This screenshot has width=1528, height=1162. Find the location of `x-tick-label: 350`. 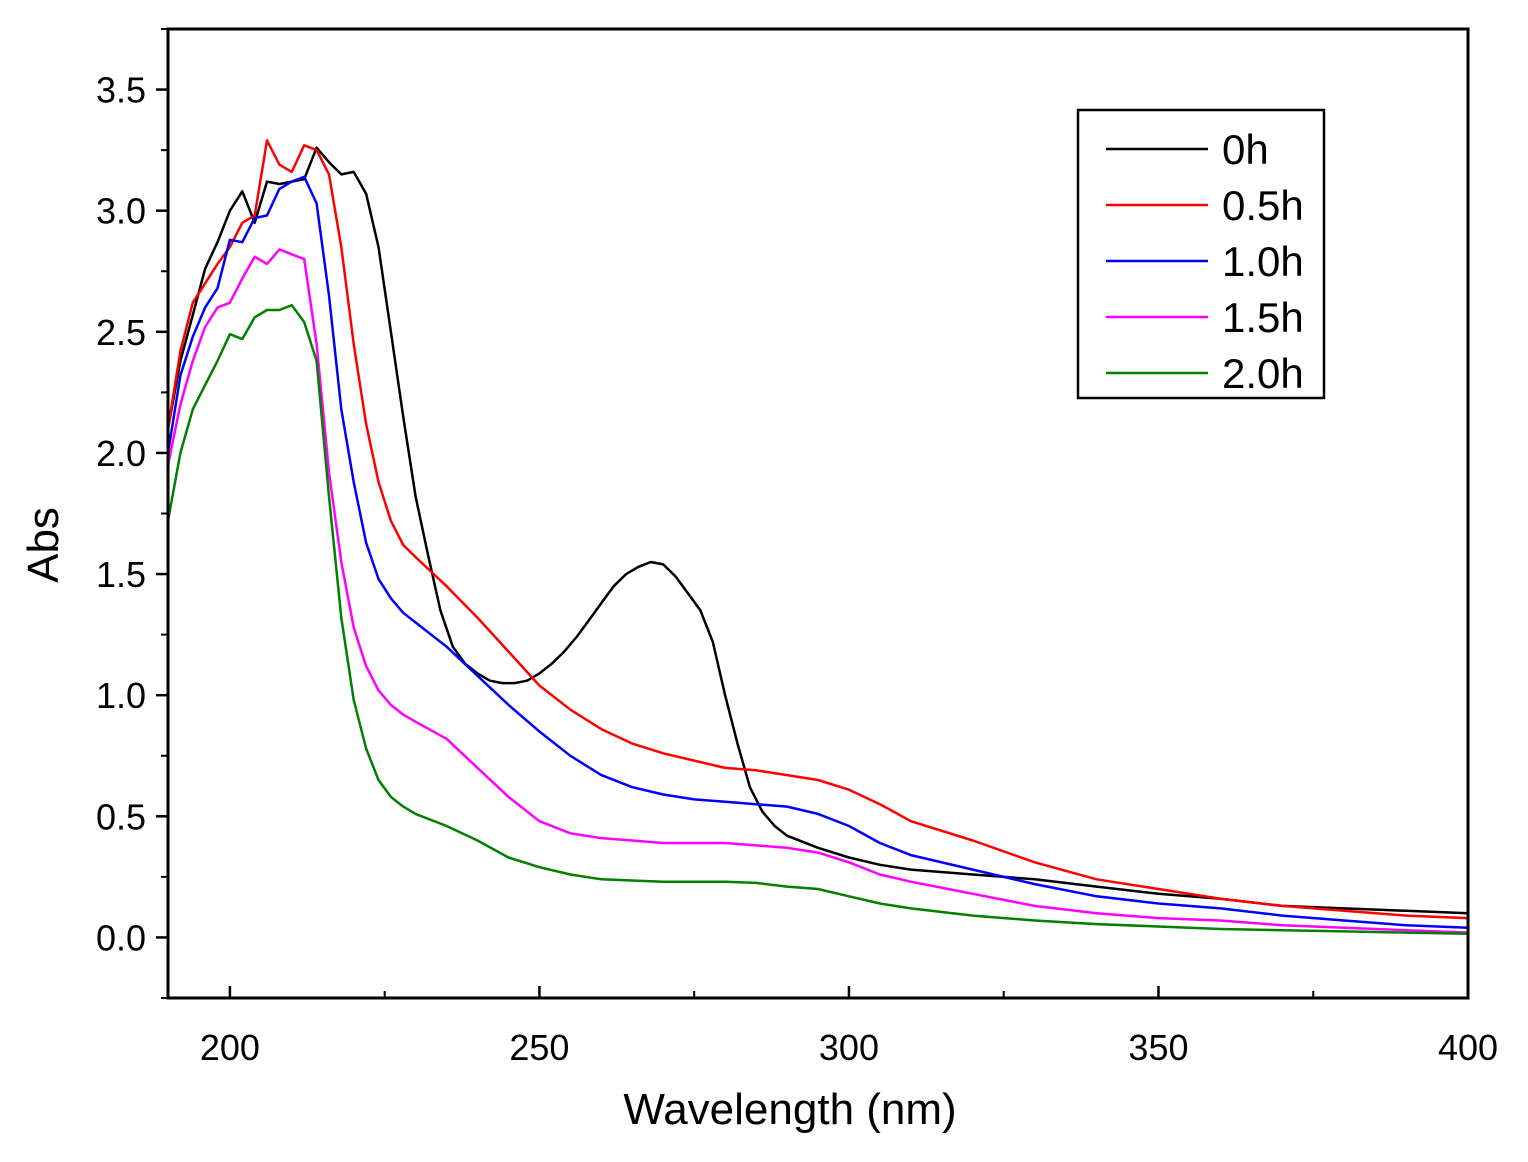

x-tick-label: 350 is located at coordinates (1158, 1047).